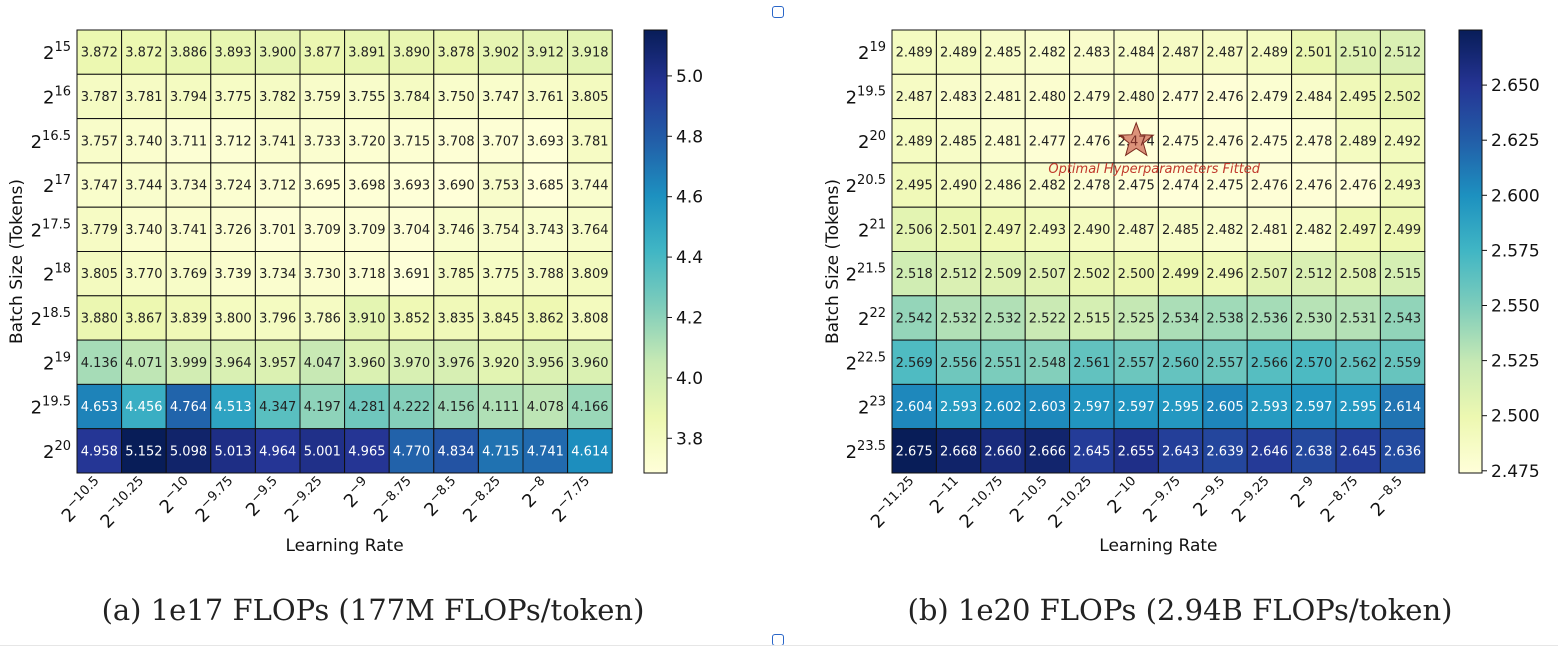 The height and width of the screenshot is (667, 1558). Describe the element at coordinates (1313, 318) in the screenshot. I see `cell-value-label: 2.530` at that location.